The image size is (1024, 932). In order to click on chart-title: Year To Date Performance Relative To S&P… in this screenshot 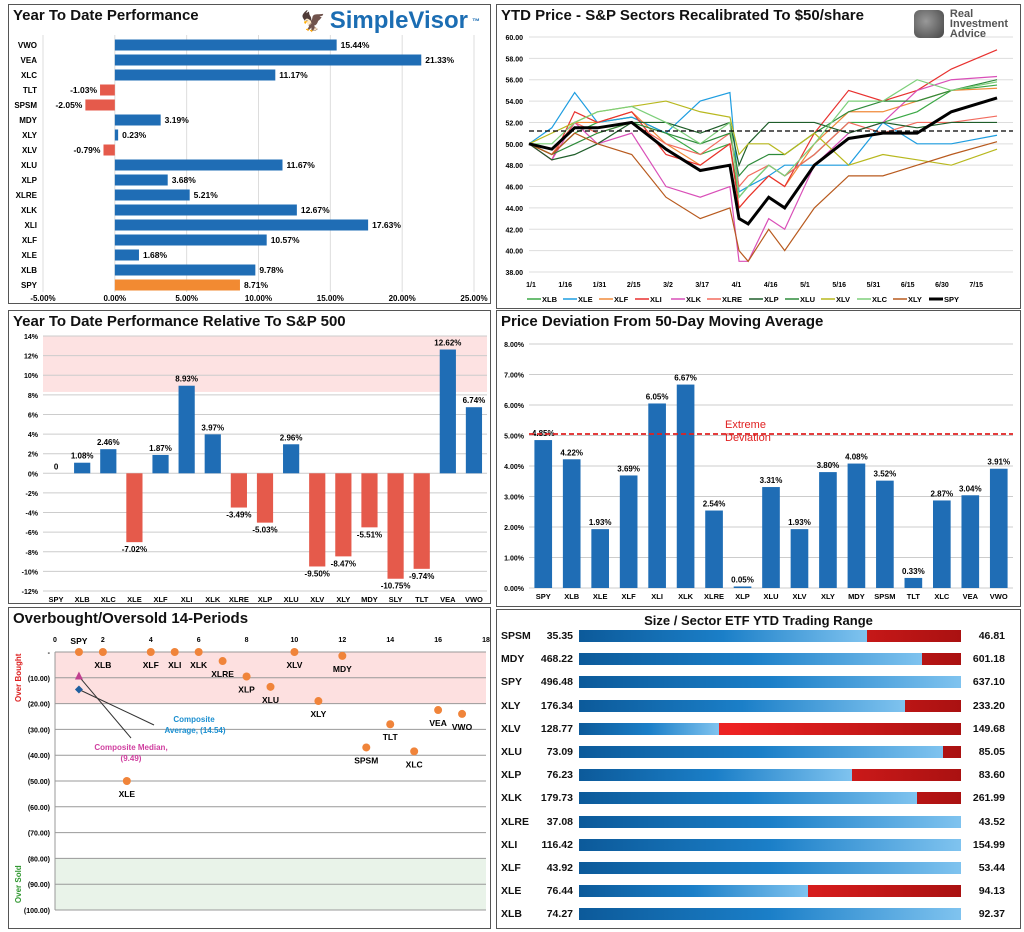, I will do `click(179, 321)`.